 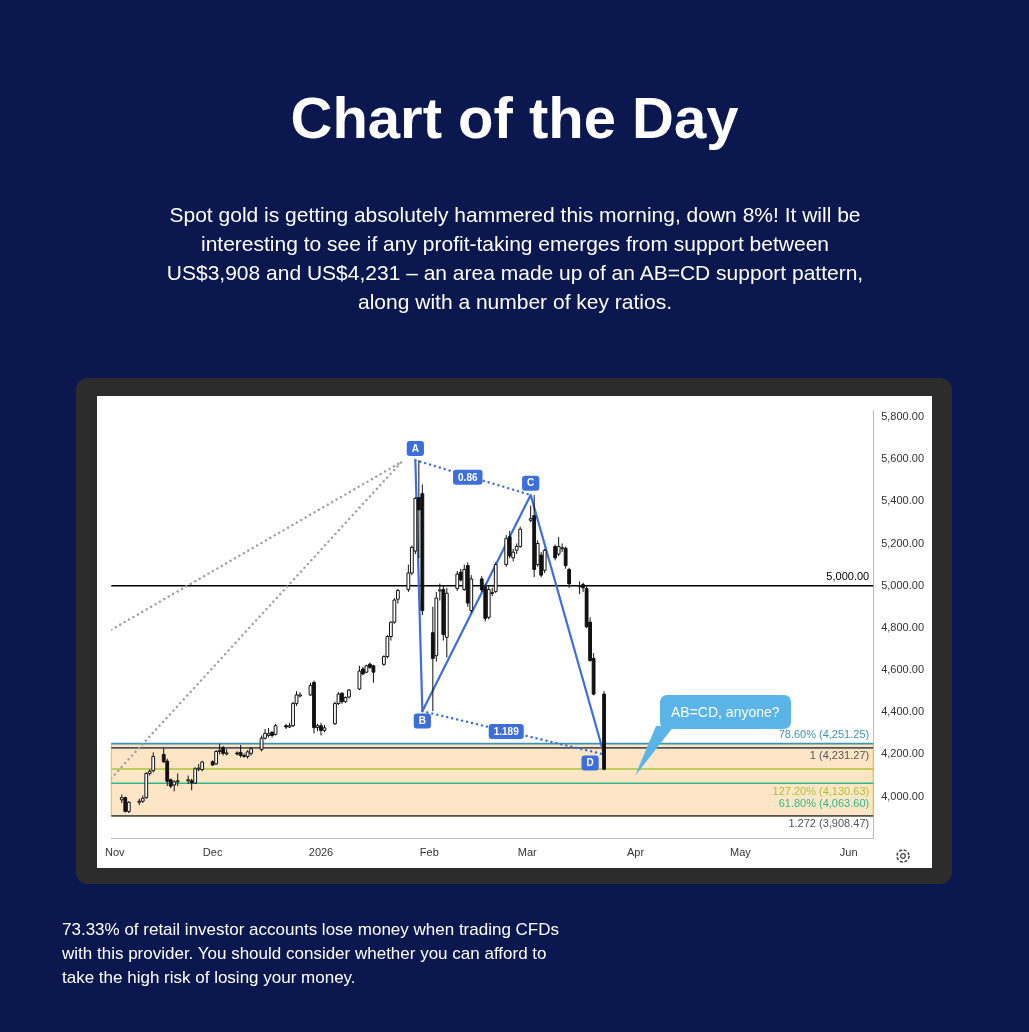 What do you see at coordinates (422, 721) in the screenshot?
I see `annotation: B` at bounding box center [422, 721].